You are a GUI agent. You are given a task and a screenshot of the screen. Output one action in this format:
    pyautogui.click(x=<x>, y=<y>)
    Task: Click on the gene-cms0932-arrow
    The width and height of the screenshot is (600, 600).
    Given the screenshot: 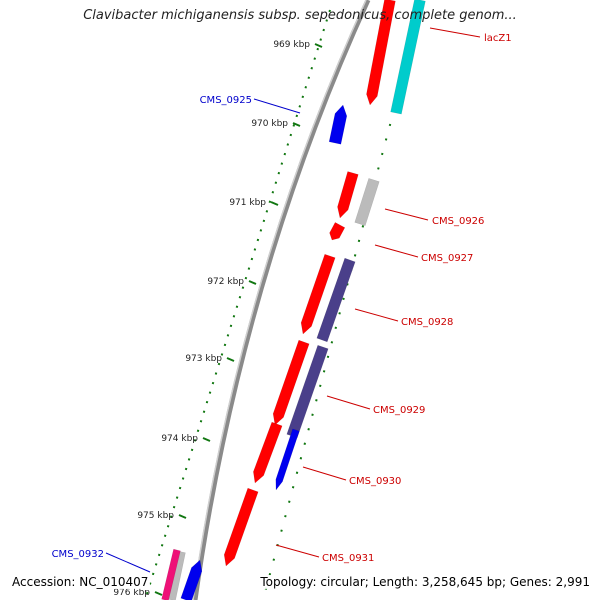 What is the action you would take?
    pyautogui.click(x=191, y=579)
    